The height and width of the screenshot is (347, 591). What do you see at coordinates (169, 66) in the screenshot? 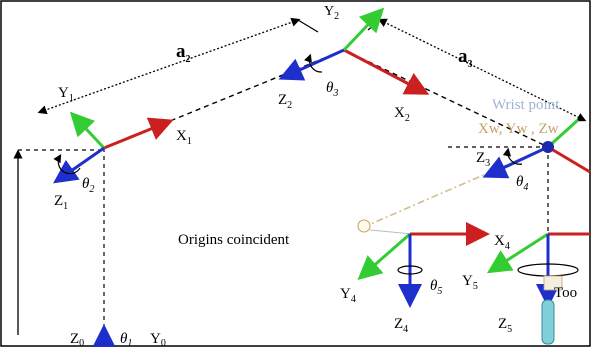
I see `a2-dimension-arrow` at bounding box center [169, 66].